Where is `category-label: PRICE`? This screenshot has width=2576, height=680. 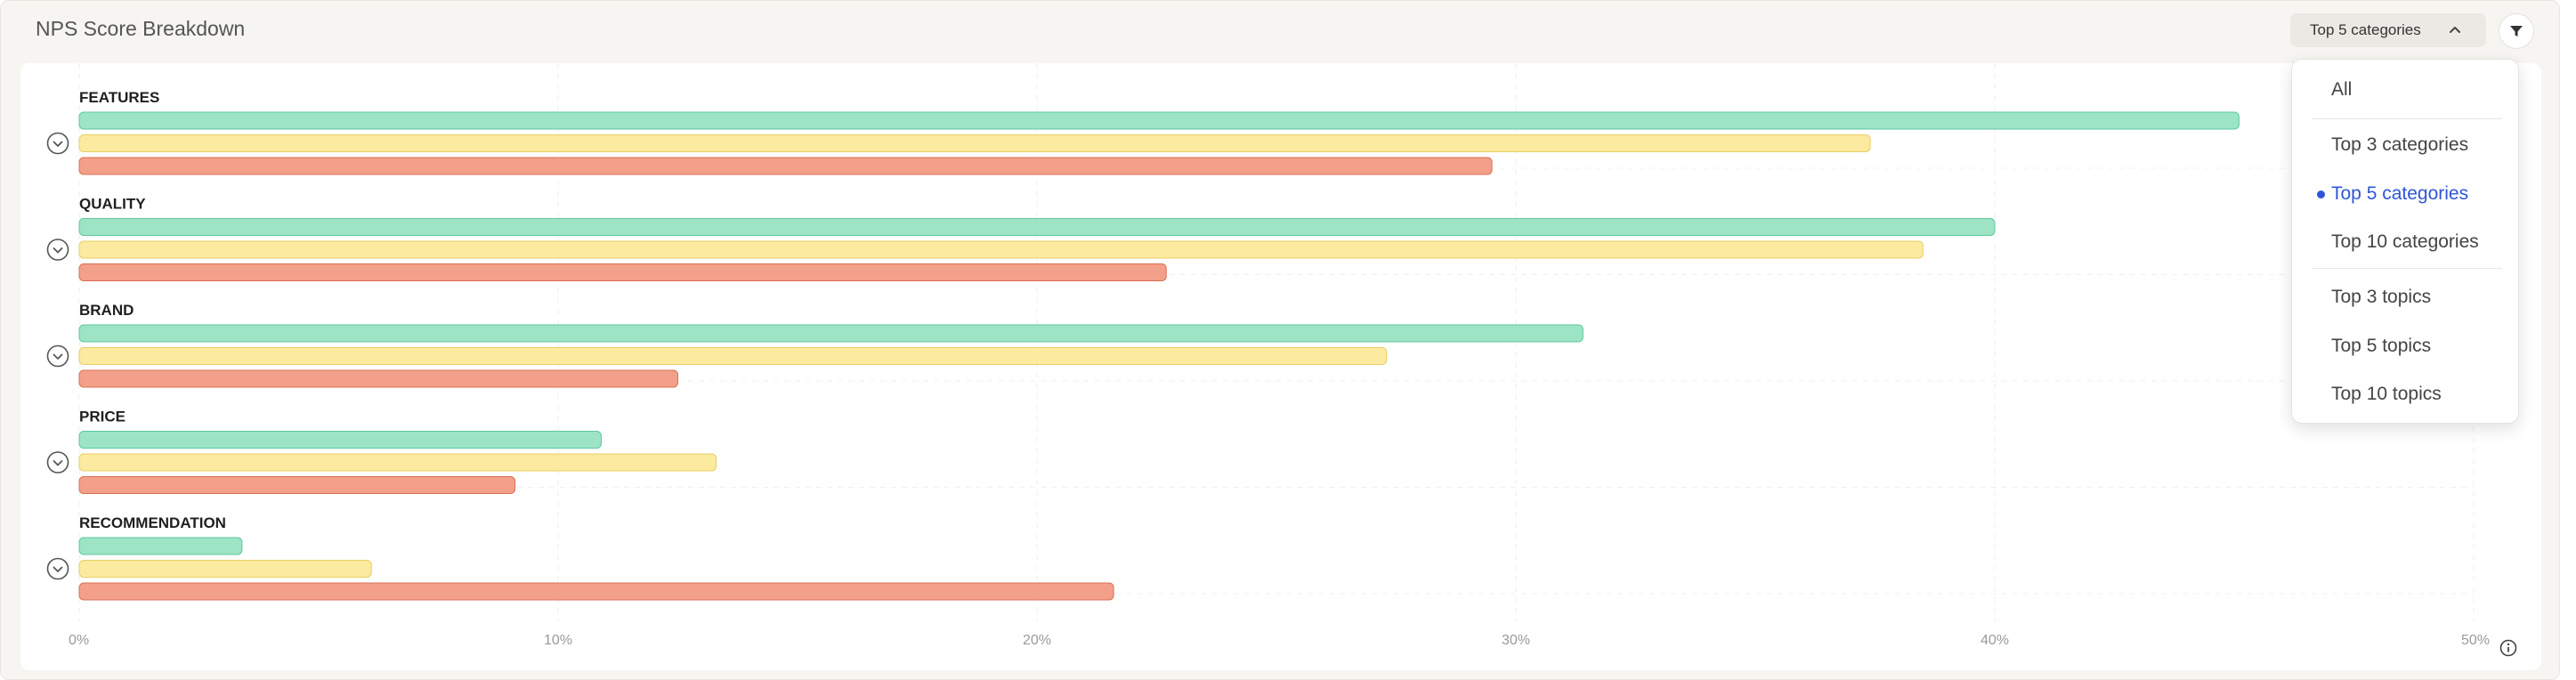 category-label: PRICE is located at coordinates (102, 417).